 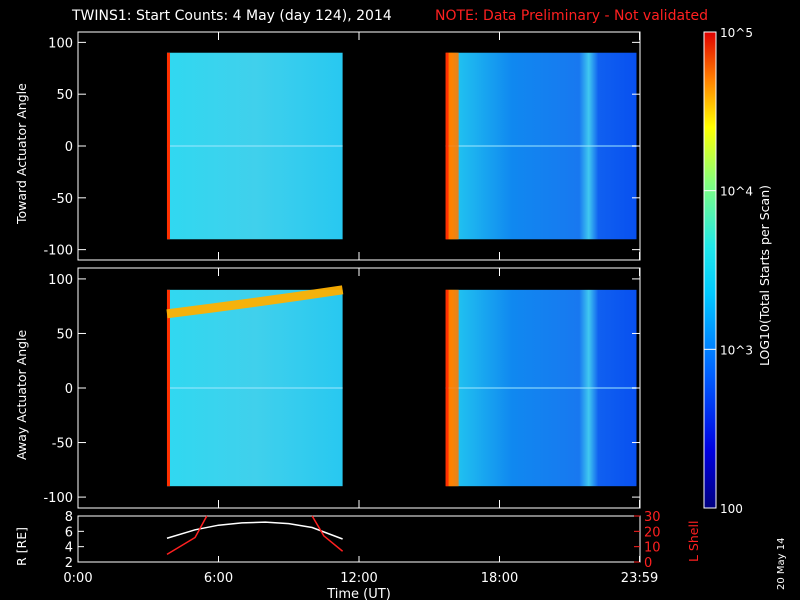 What do you see at coordinates (69, 147) in the screenshot?
I see `panel1-ytick-label: 0` at bounding box center [69, 147].